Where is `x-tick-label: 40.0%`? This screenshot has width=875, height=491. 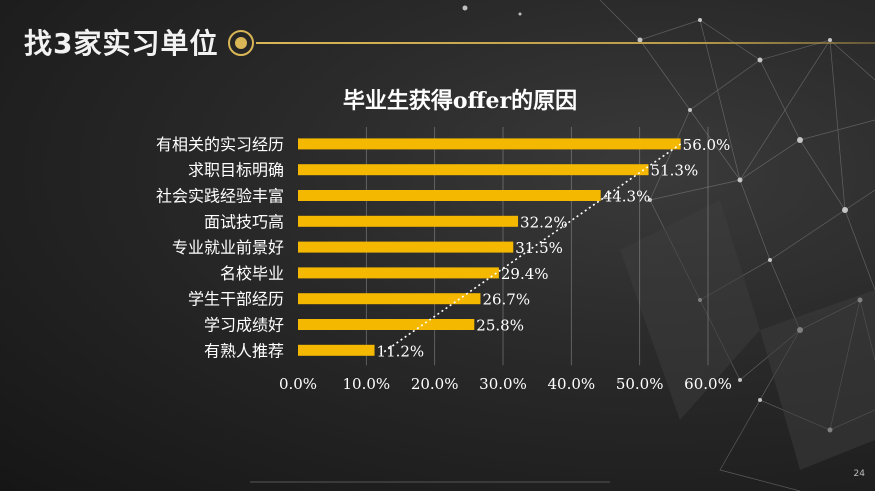 x-tick-label: 40.0% is located at coordinates (572, 384).